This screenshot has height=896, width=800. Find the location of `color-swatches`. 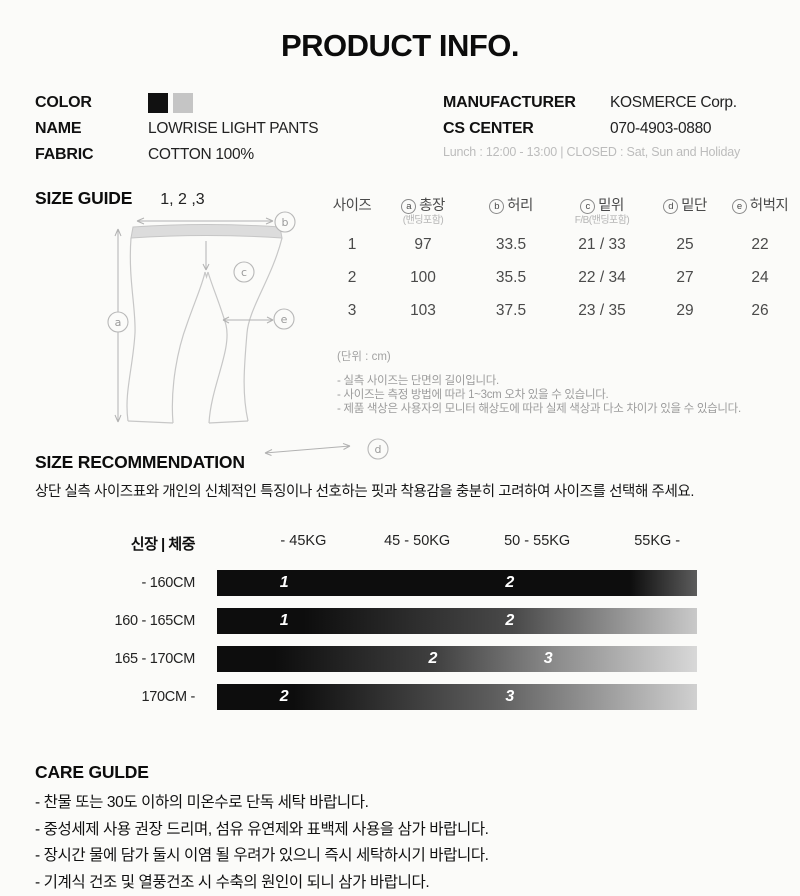

color-swatches is located at coordinates (170, 103).